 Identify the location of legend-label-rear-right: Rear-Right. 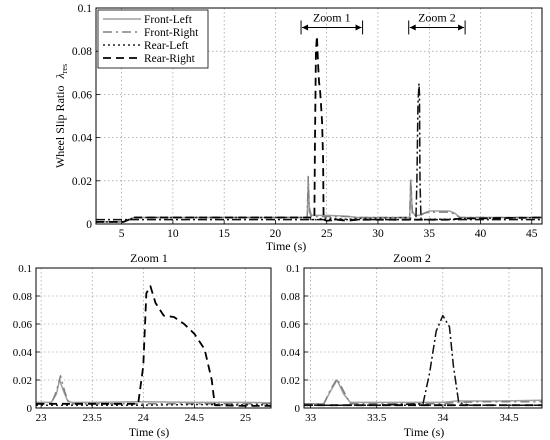
(170, 59).